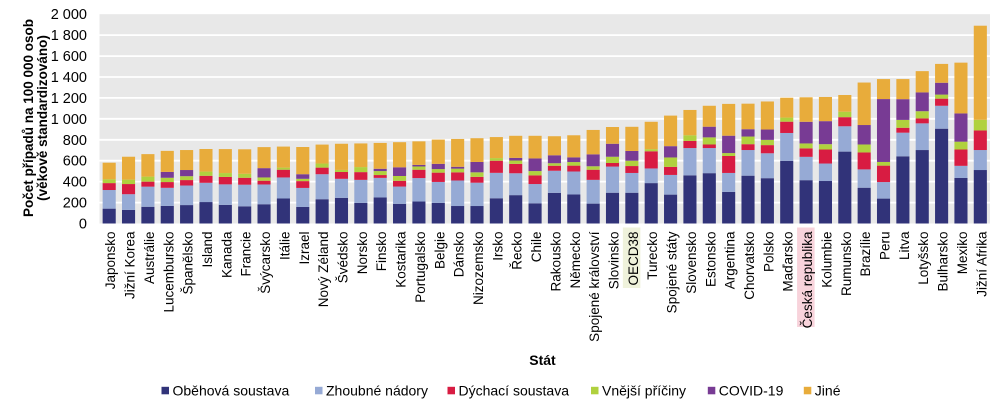 The height and width of the screenshot is (418, 1000). What do you see at coordinates (69, 78) in the screenshot?
I see `svg-text: 1 400` at bounding box center [69, 78].